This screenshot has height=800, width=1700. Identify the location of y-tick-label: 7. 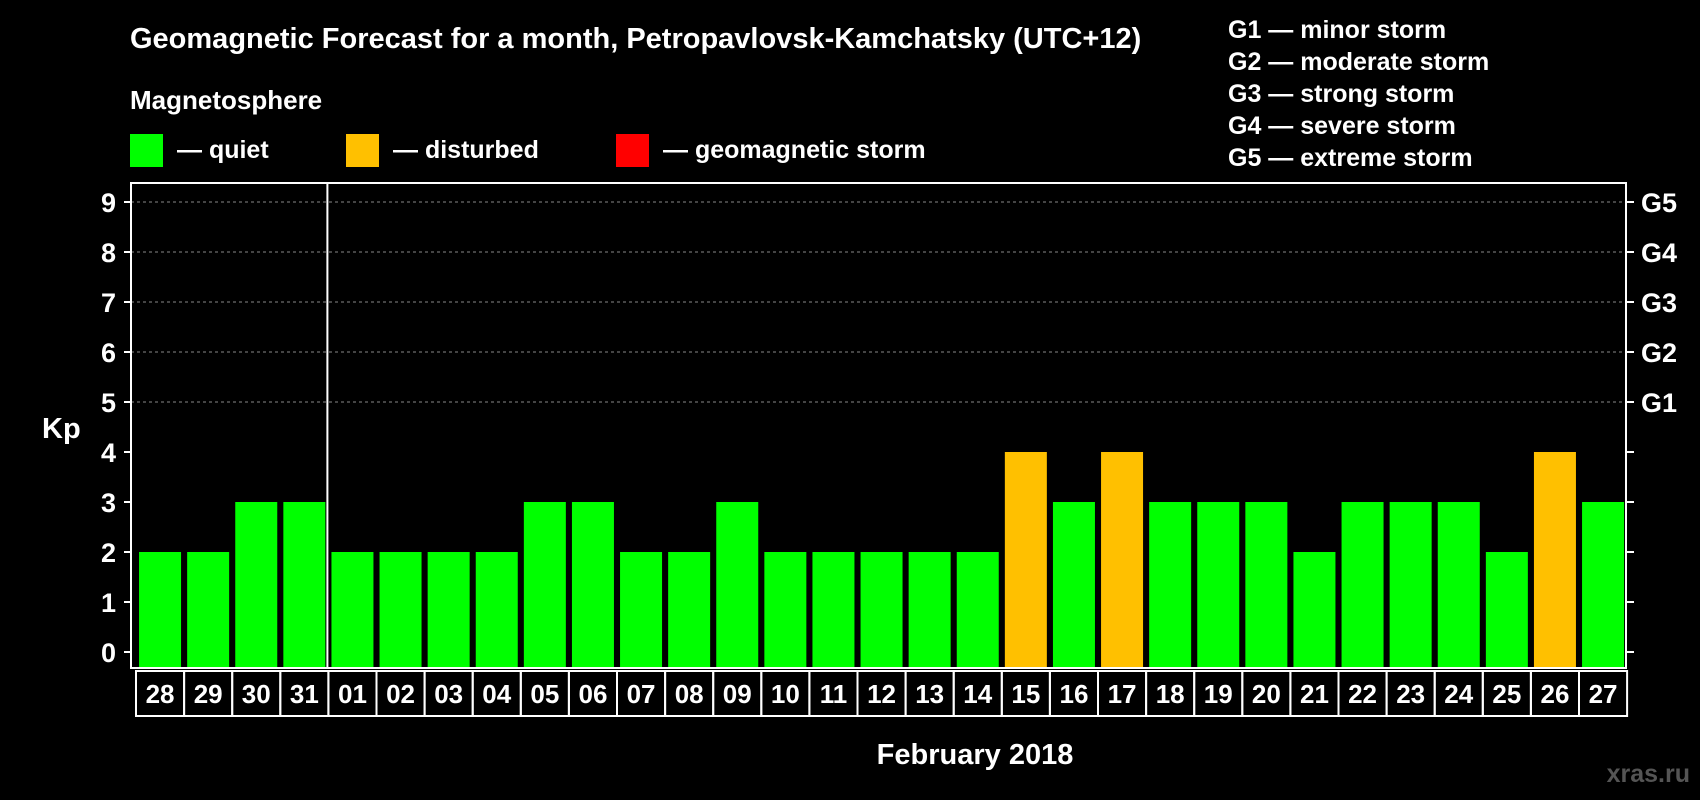
(108, 303).